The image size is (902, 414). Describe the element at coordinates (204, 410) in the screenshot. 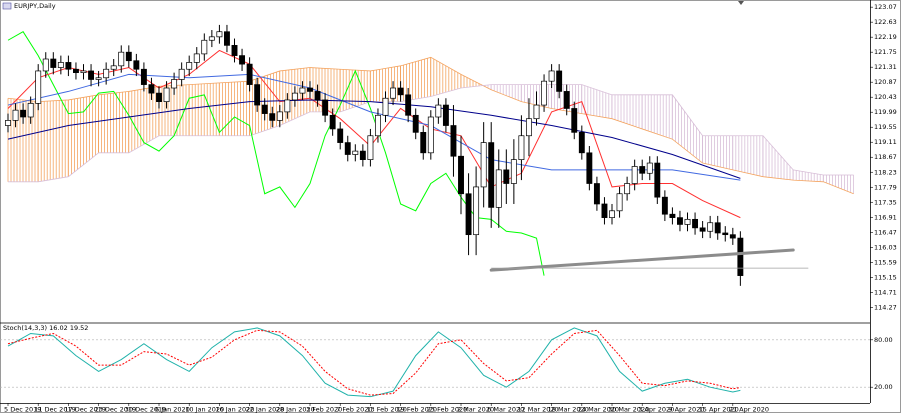

I see `x-tick-label: 10 Jan 2020` at that location.